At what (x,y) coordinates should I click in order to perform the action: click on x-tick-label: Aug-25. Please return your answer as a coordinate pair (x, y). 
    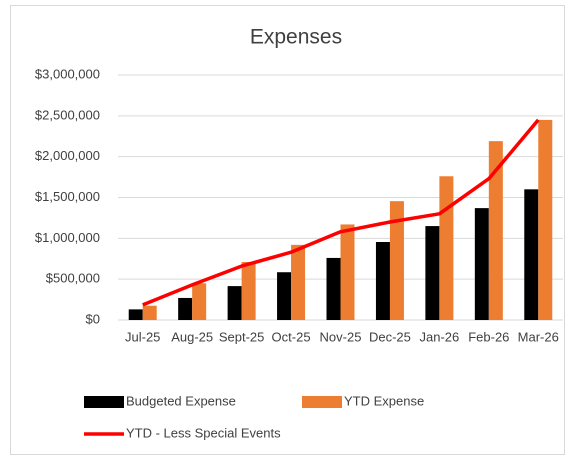
    Looking at the image, I should click on (192, 336).